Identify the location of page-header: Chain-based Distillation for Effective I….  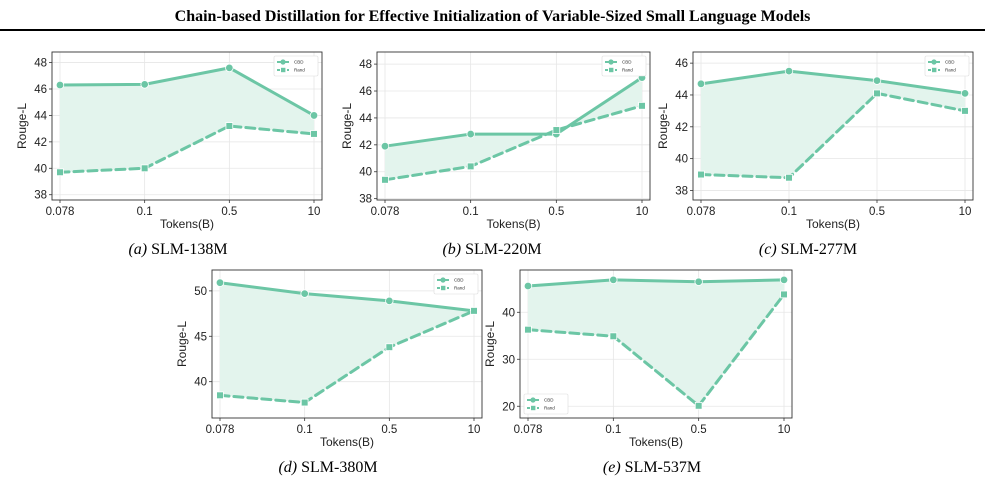
(492, 19).